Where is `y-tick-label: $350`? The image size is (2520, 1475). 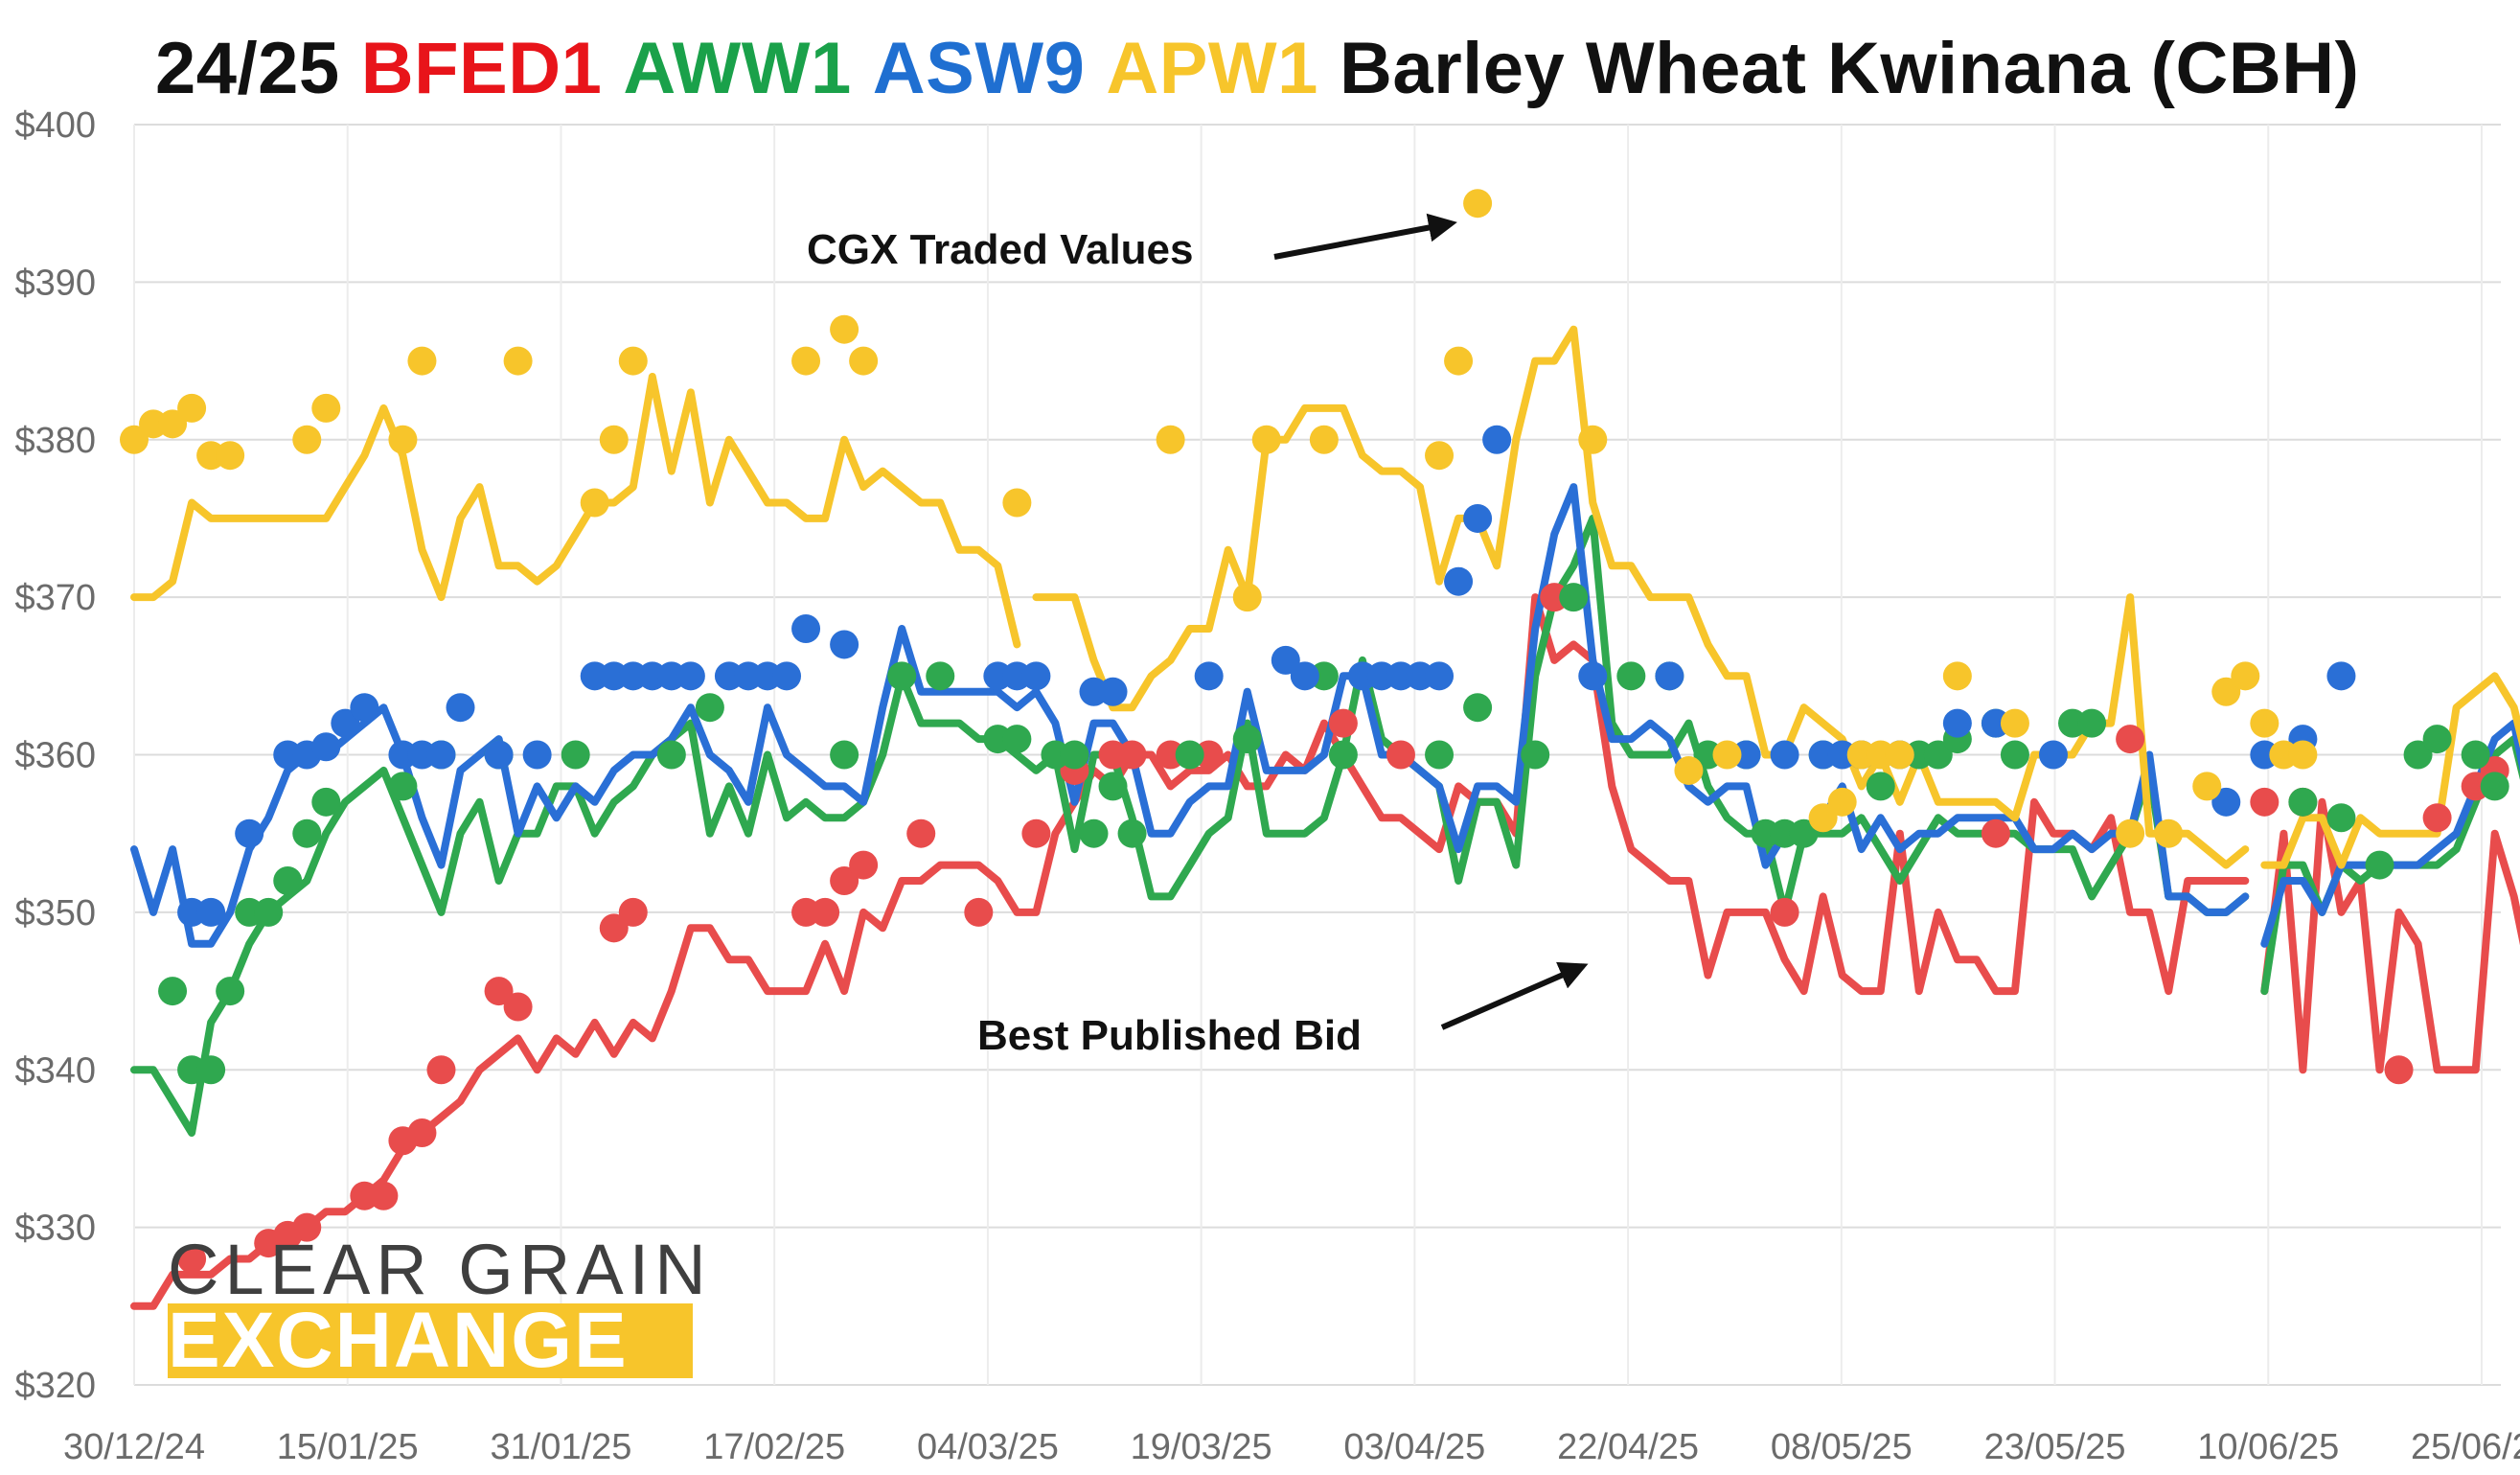
y-tick-label: $350 is located at coordinates (55, 913).